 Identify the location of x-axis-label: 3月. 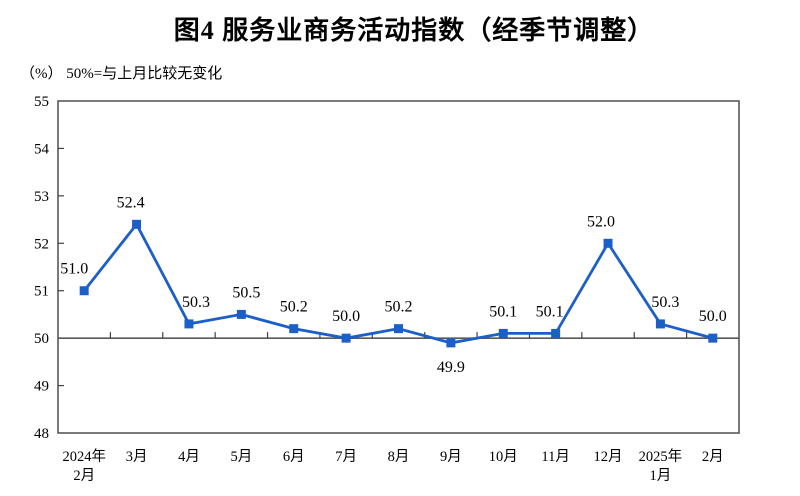
(137, 457).